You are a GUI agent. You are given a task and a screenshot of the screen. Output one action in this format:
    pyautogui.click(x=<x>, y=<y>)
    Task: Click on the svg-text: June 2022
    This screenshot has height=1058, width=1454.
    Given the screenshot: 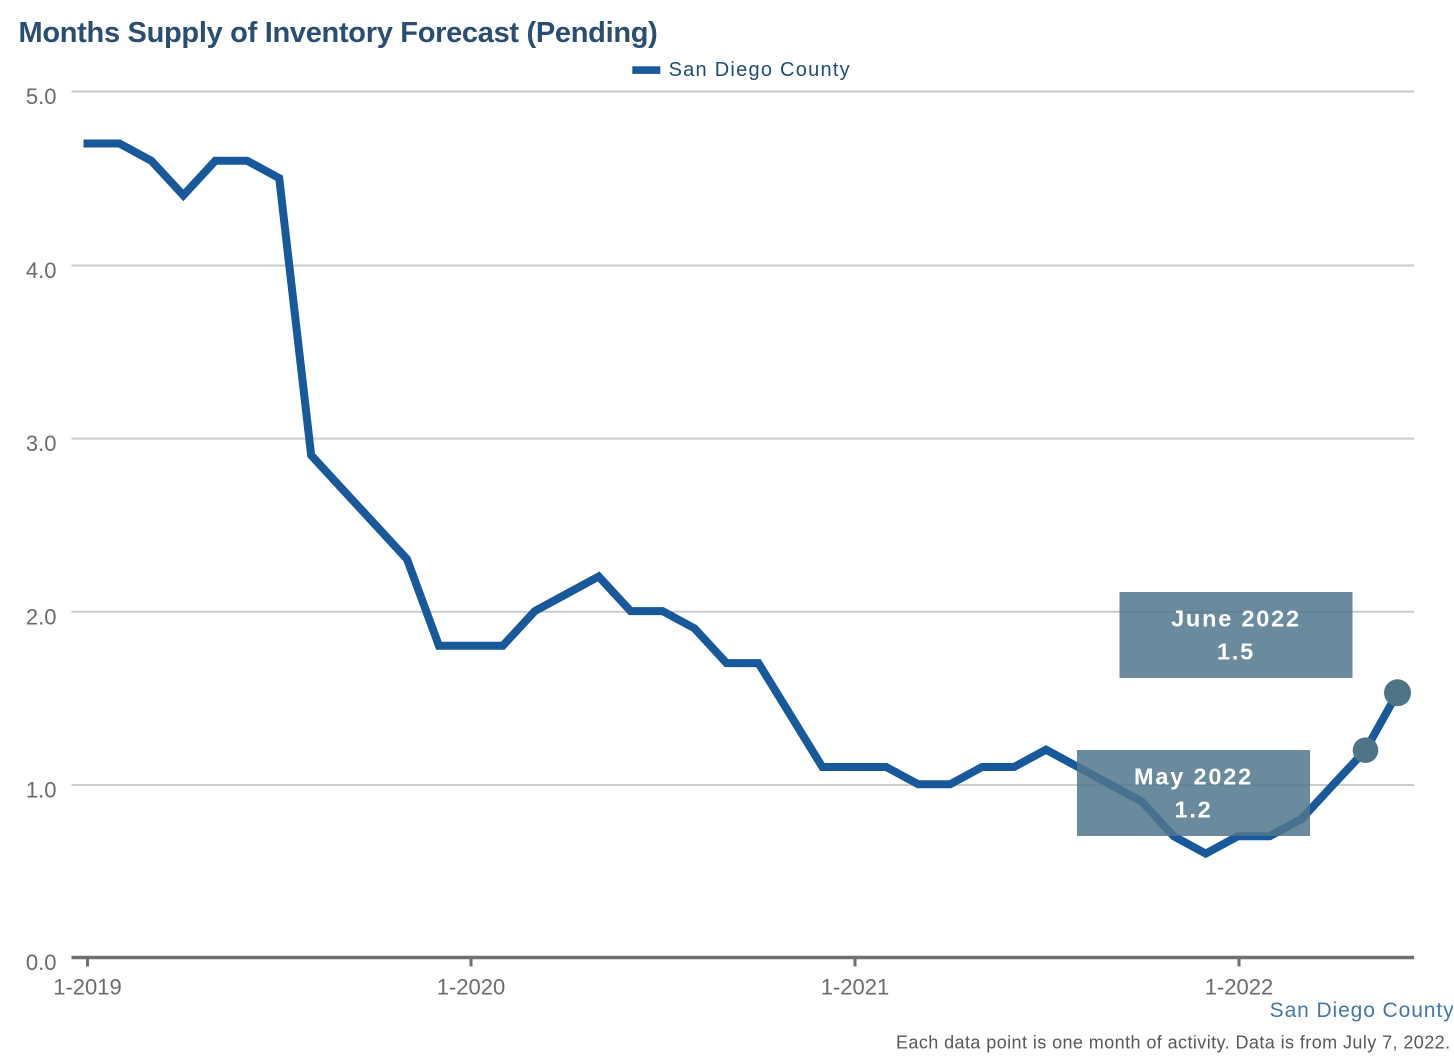 What is the action you would take?
    pyautogui.click(x=1236, y=618)
    